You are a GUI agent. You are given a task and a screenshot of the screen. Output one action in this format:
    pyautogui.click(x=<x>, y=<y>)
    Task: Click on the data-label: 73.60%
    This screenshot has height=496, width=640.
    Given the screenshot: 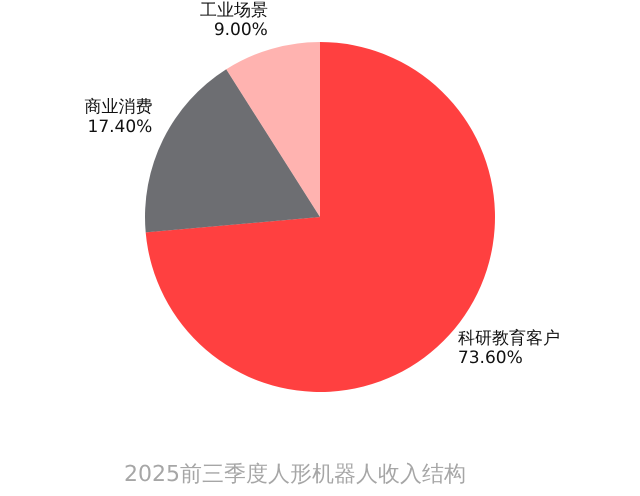 What is the action you would take?
    pyautogui.click(x=490, y=358)
    